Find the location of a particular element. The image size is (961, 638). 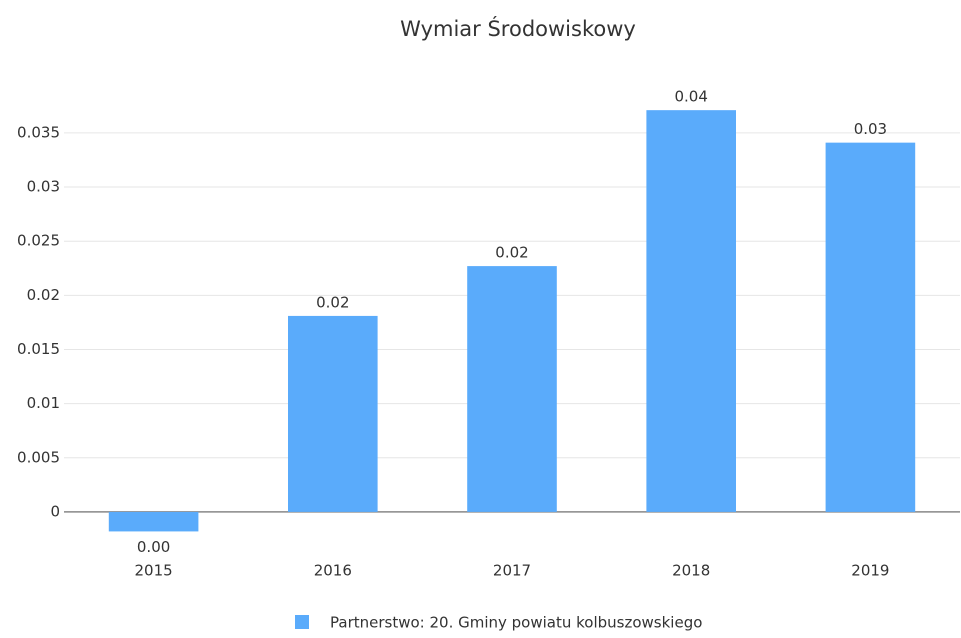

y-tick-label: 0.02 is located at coordinates (43, 295).